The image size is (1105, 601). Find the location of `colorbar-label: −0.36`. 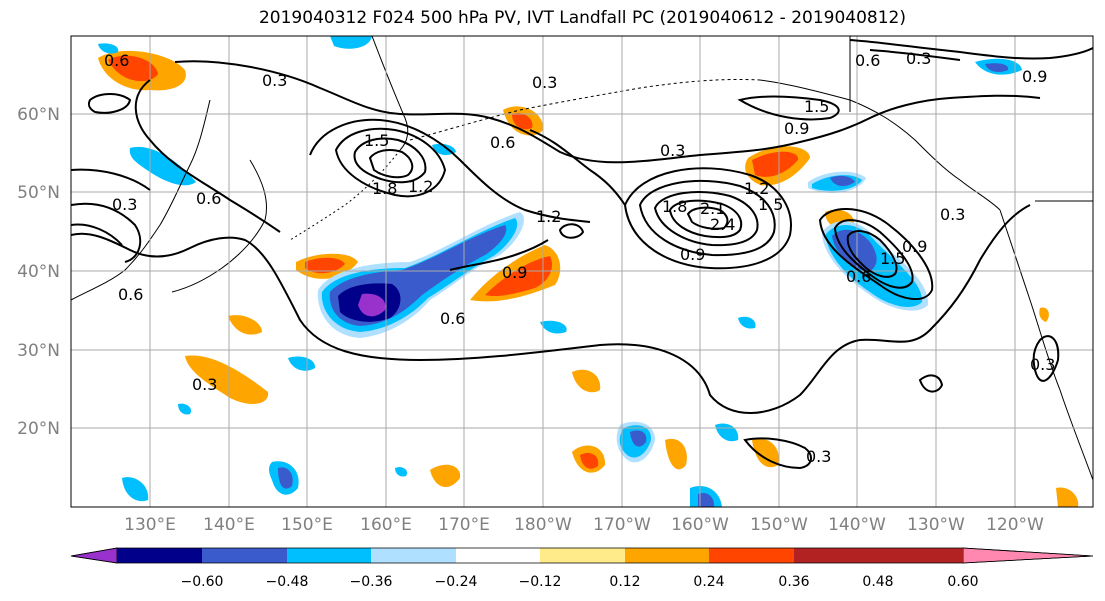

colorbar-label: −0.36 is located at coordinates (371, 582).